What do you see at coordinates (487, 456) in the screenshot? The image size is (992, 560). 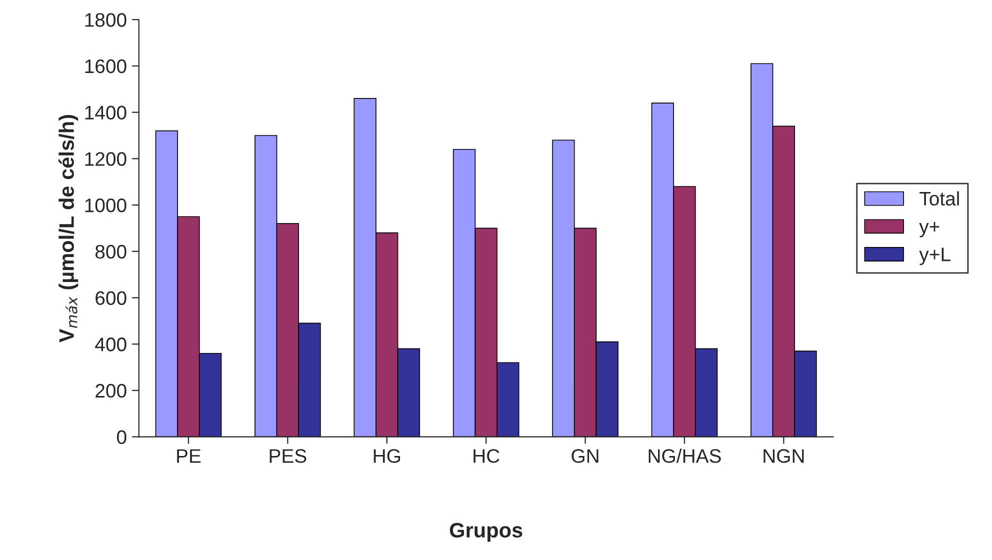 I see `x-tick-label: HC` at bounding box center [487, 456].